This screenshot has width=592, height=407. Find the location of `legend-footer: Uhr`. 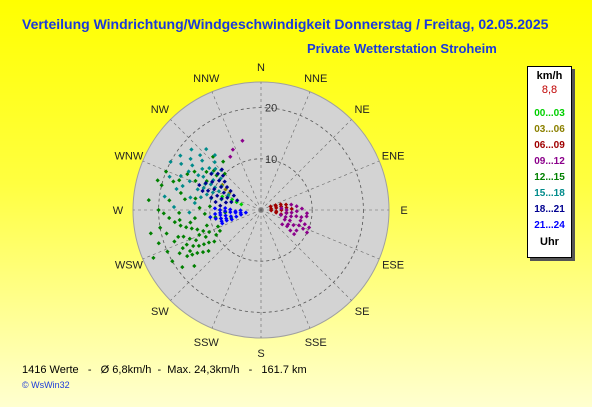

legend-footer: Uhr is located at coordinates (549, 242).